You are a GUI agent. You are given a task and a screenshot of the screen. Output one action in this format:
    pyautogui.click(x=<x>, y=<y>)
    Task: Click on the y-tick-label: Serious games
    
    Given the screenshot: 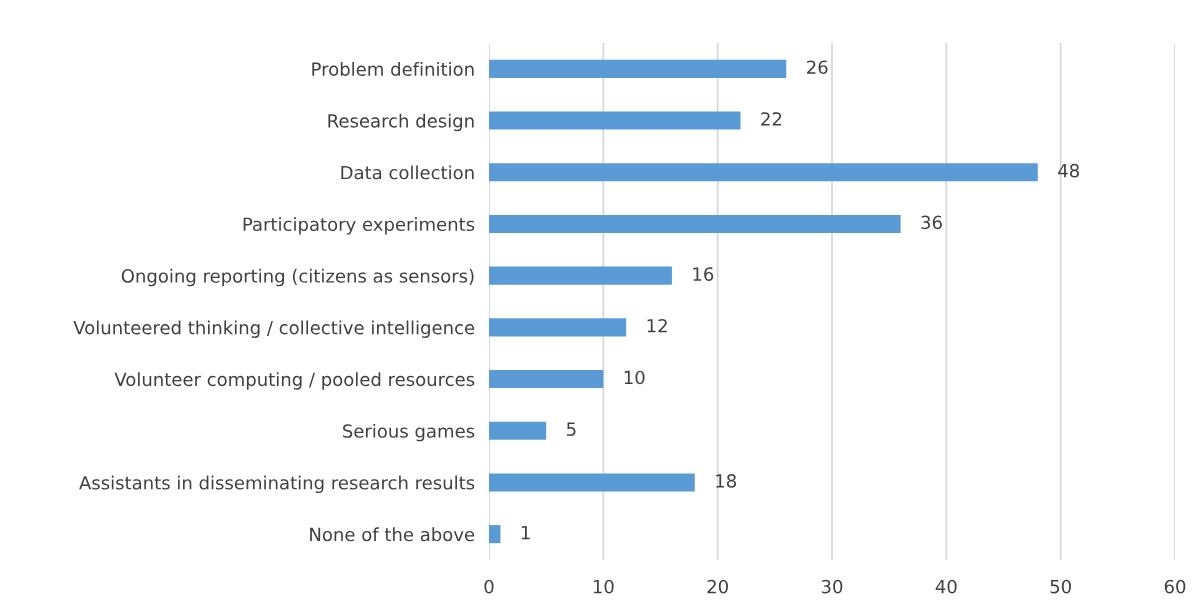 What is the action you would take?
    pyautogui.click(x=409, y=432)
    